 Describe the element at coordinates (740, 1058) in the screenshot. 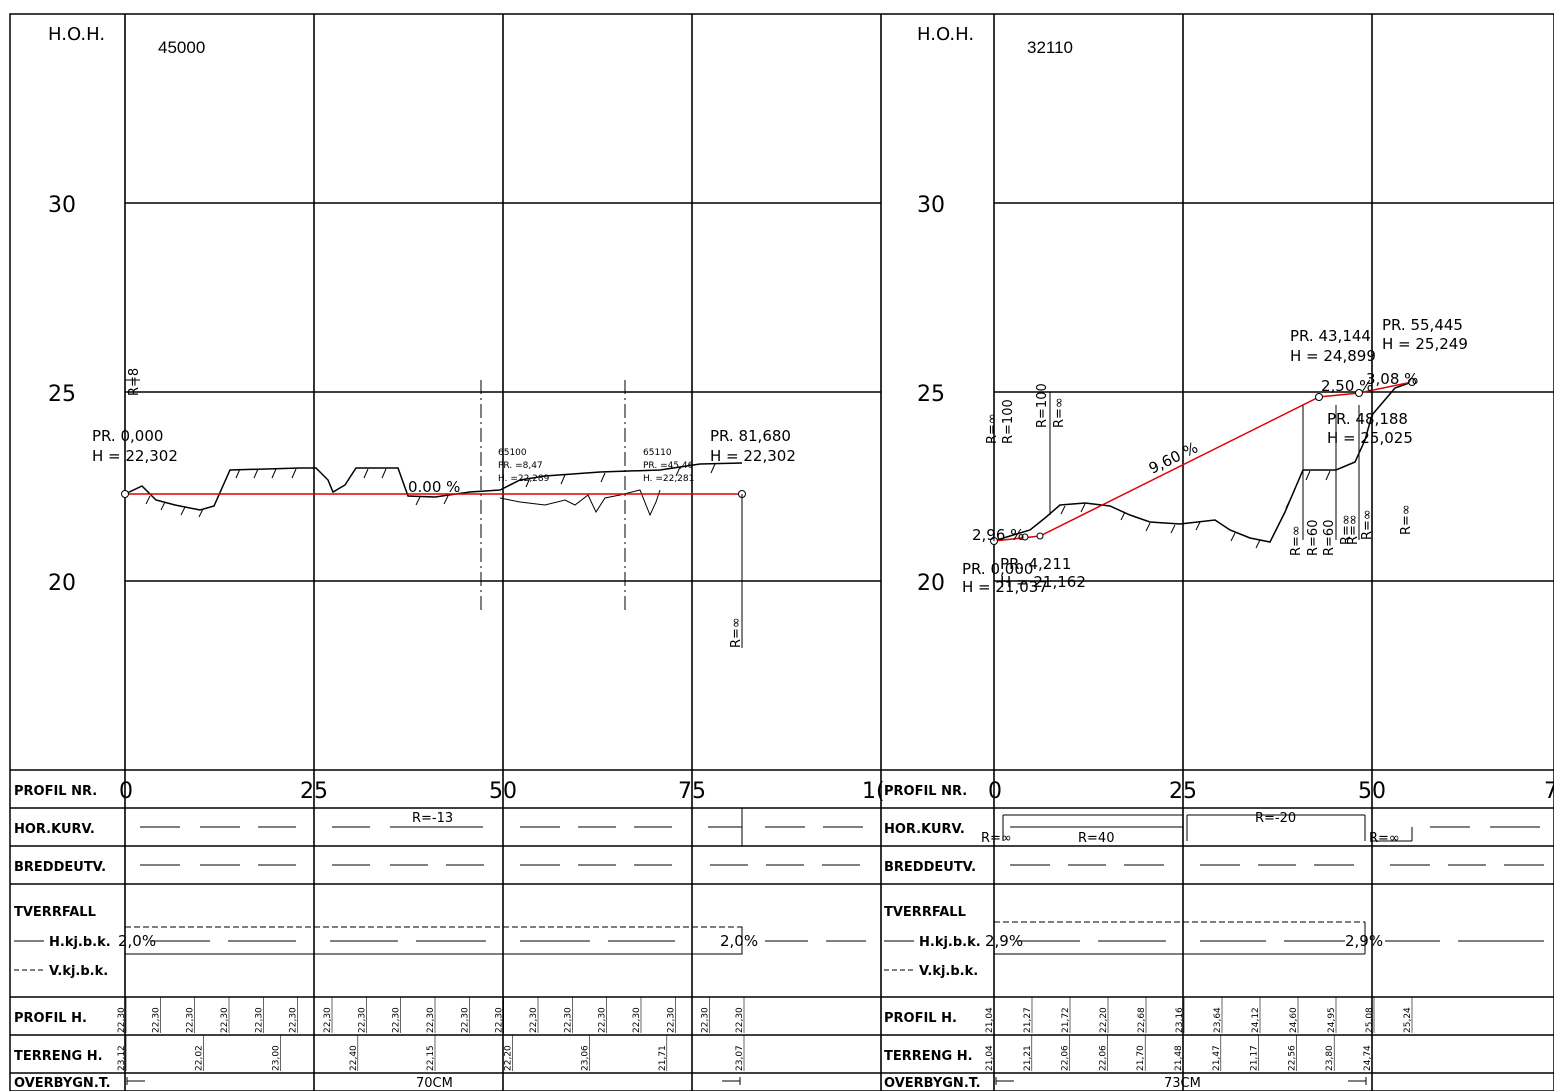

I see `left-terreng-h-8: 23,07` at that location.